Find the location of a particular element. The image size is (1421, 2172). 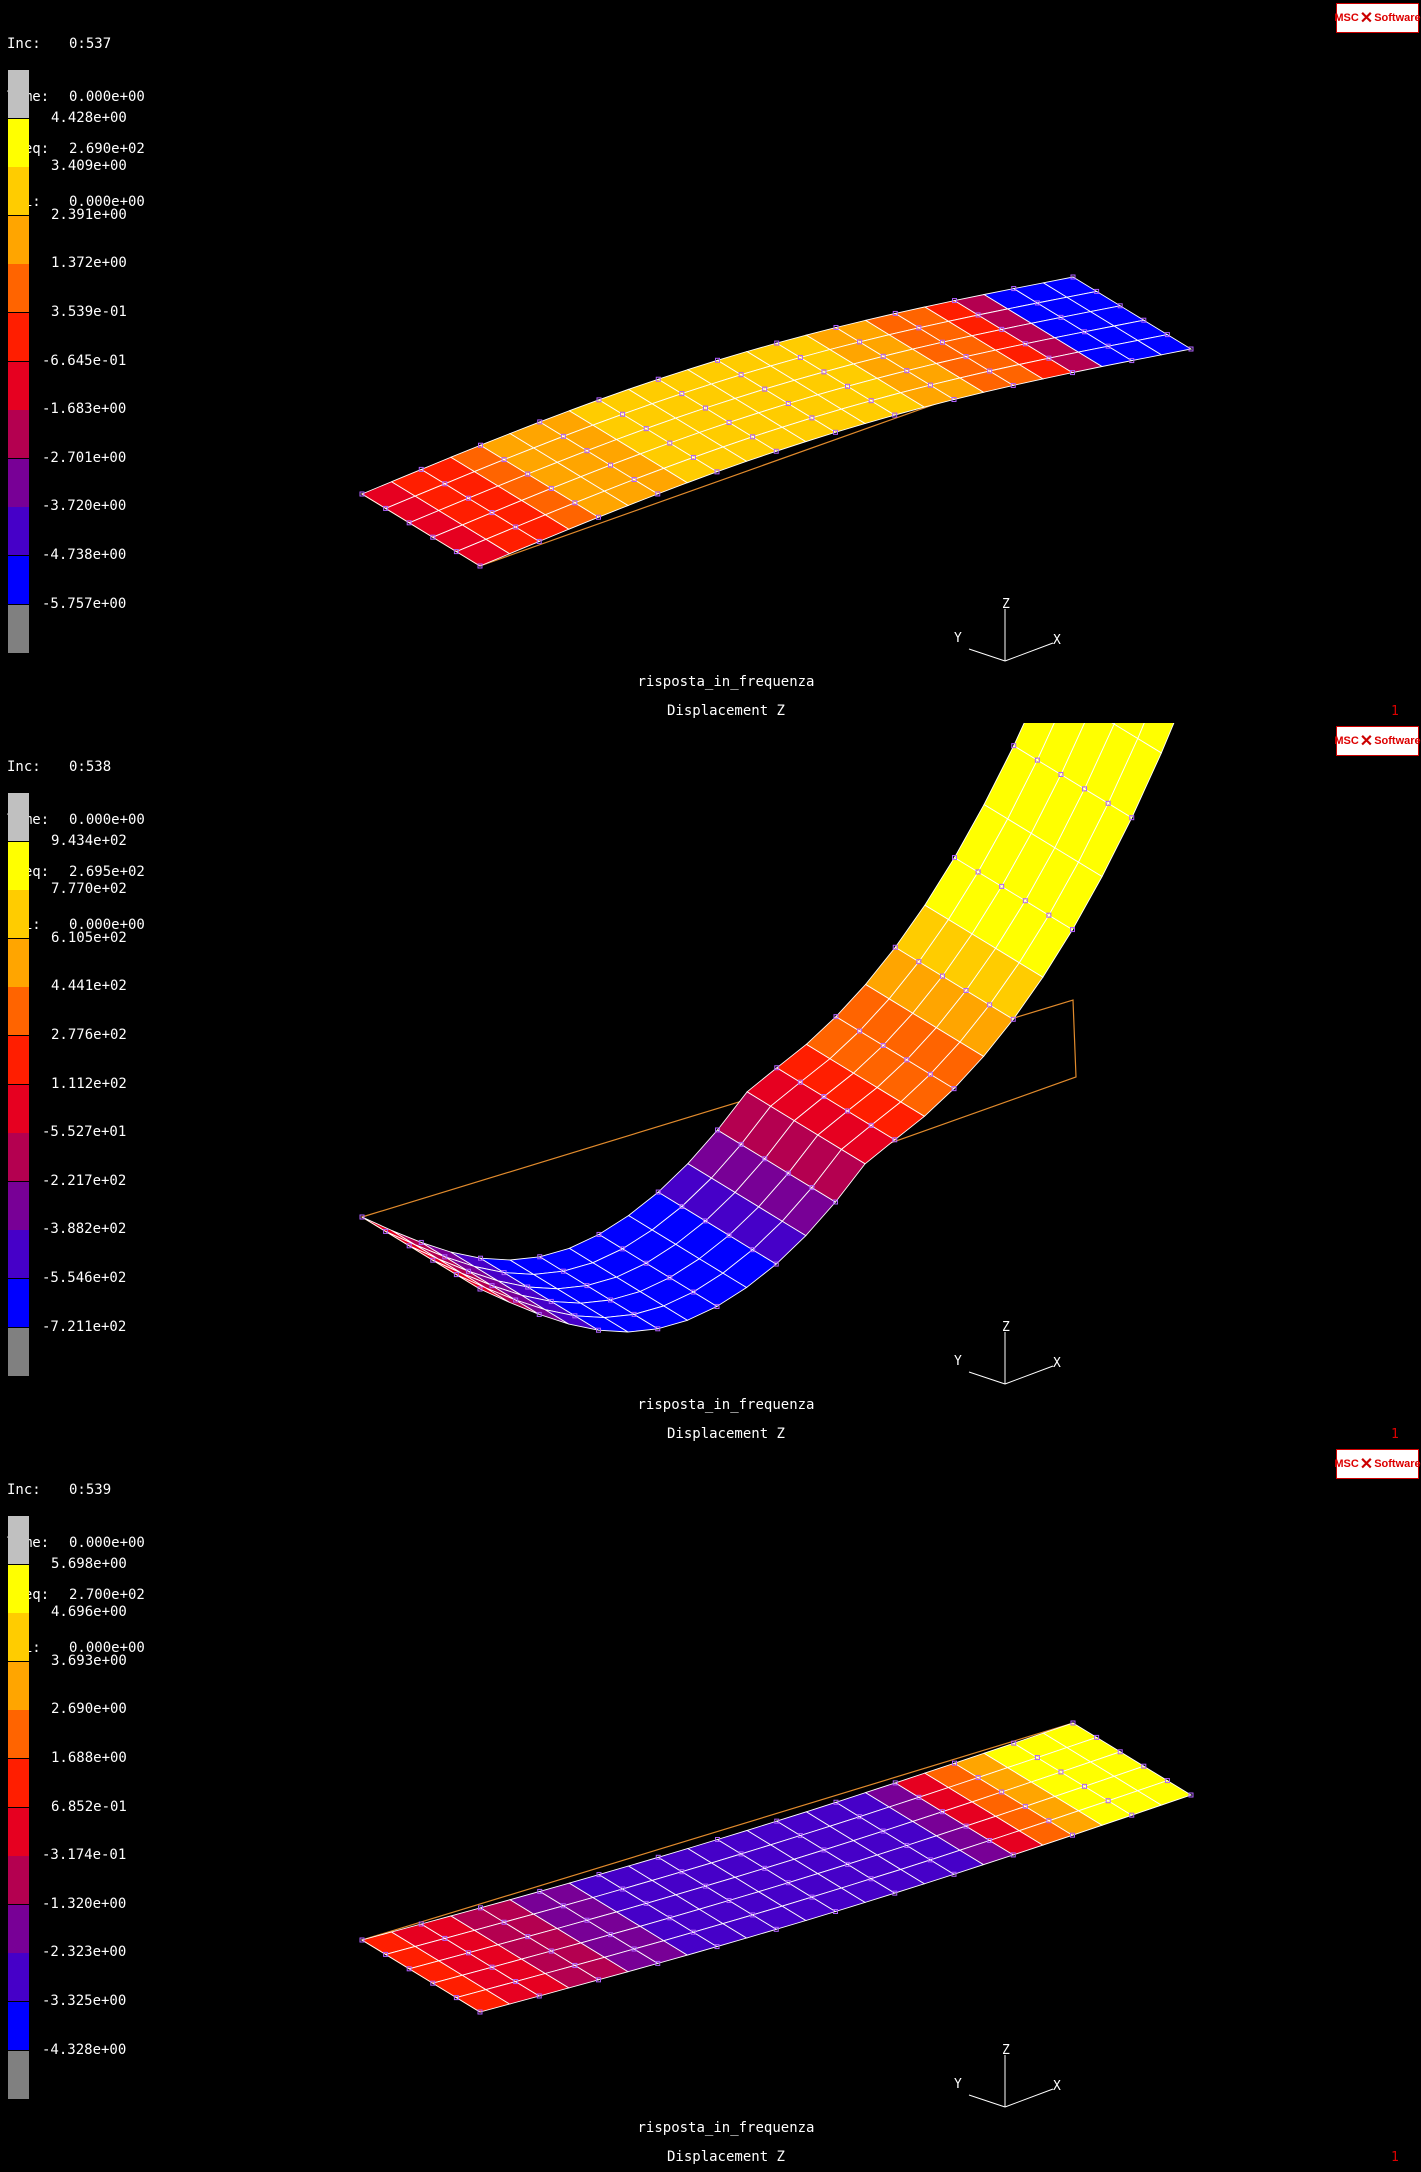

legend-value: -2.217e+02 is located at coordinates (84, 1180).